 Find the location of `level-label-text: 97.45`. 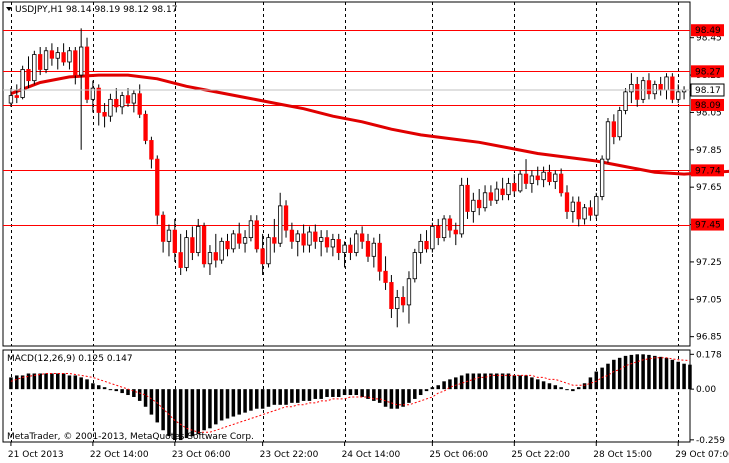

level-label-text: 97.45 is located at coordinates (708, 226).